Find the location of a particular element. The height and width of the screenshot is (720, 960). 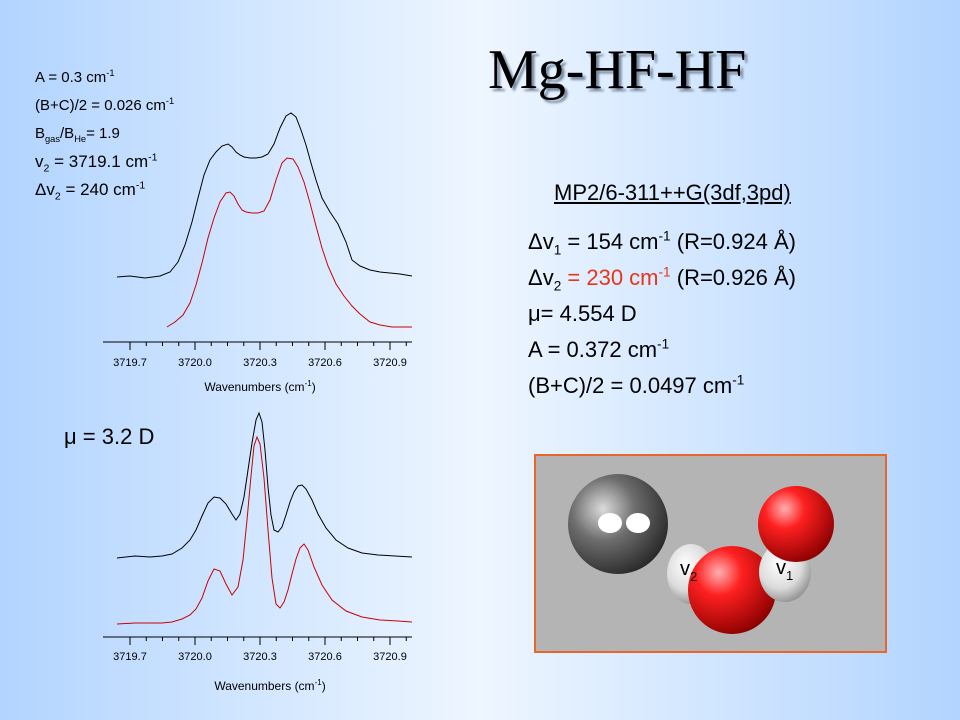

top-x-ticks is located at coordinates (268, 346).